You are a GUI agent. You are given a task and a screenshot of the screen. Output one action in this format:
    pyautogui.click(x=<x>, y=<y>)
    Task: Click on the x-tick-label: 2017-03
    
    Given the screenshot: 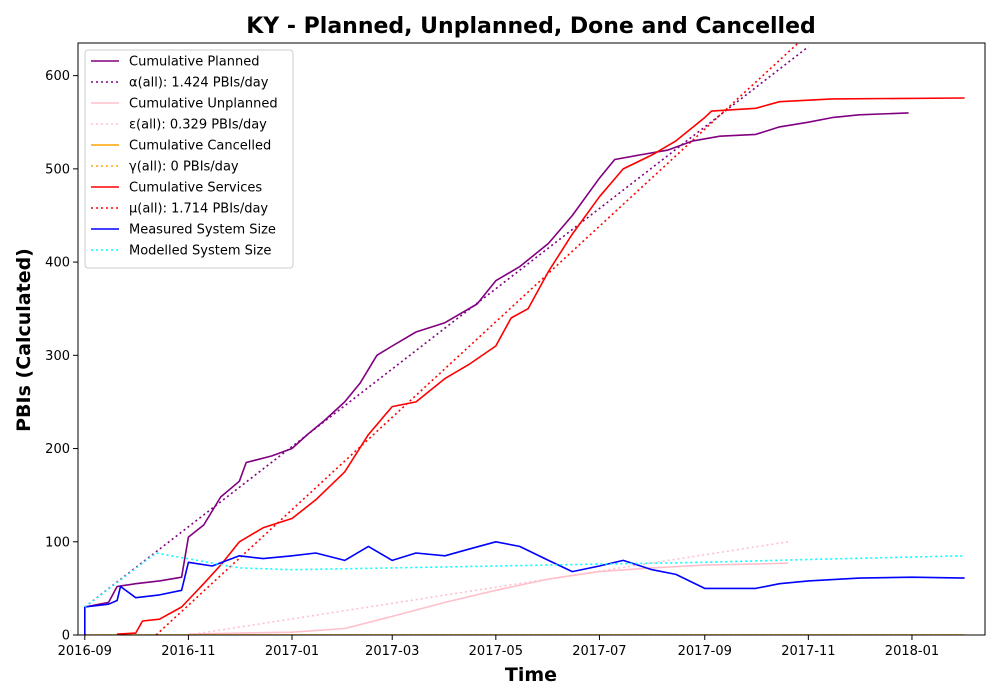 What is the action you would take?
    pyautogui.click(x=392, y=651)
    